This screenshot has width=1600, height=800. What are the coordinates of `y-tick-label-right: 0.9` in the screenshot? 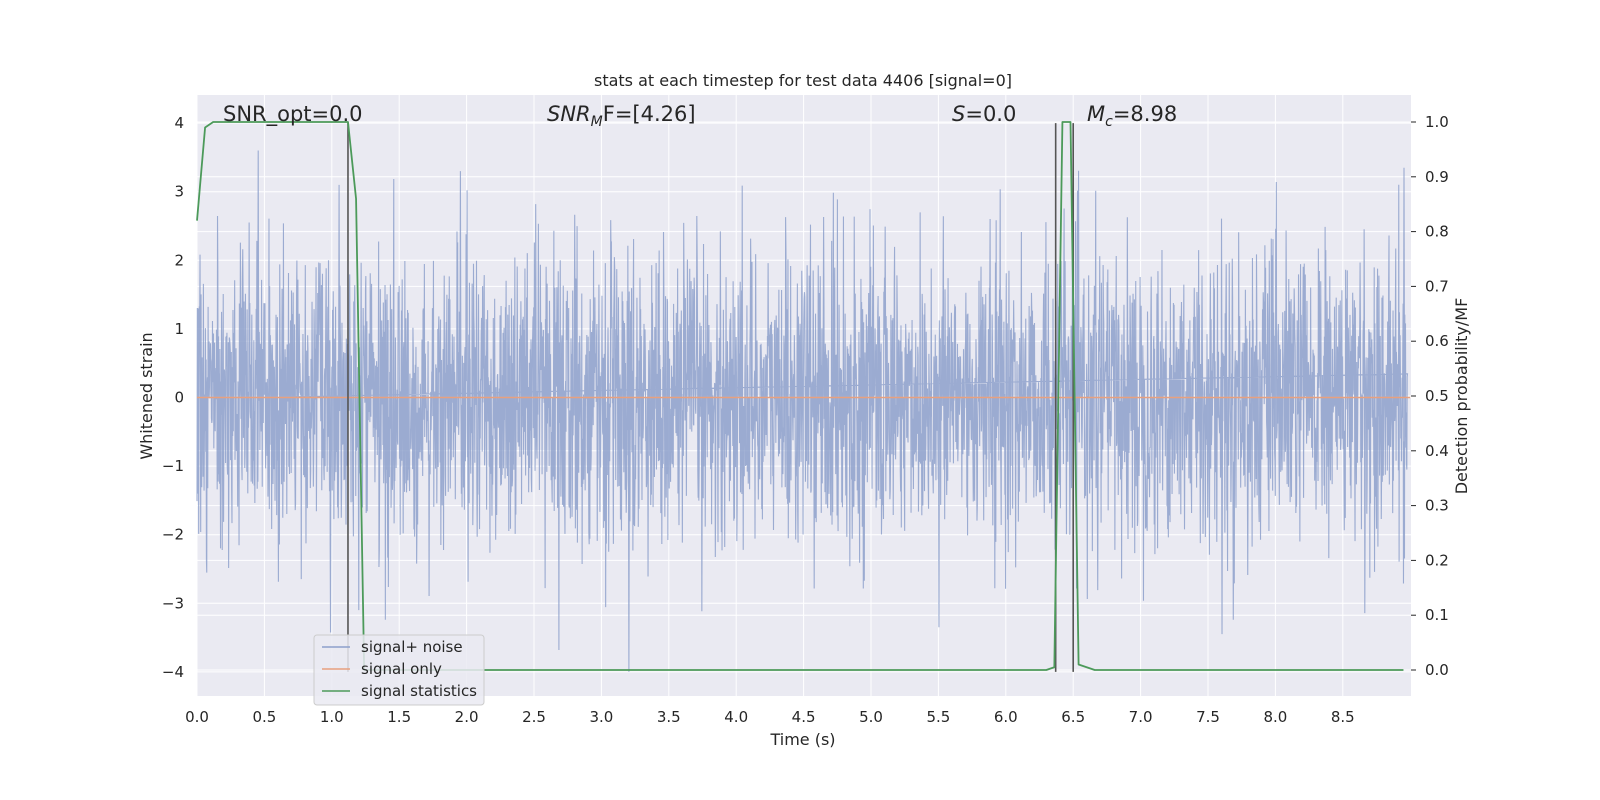 It's located at (1437, 177).